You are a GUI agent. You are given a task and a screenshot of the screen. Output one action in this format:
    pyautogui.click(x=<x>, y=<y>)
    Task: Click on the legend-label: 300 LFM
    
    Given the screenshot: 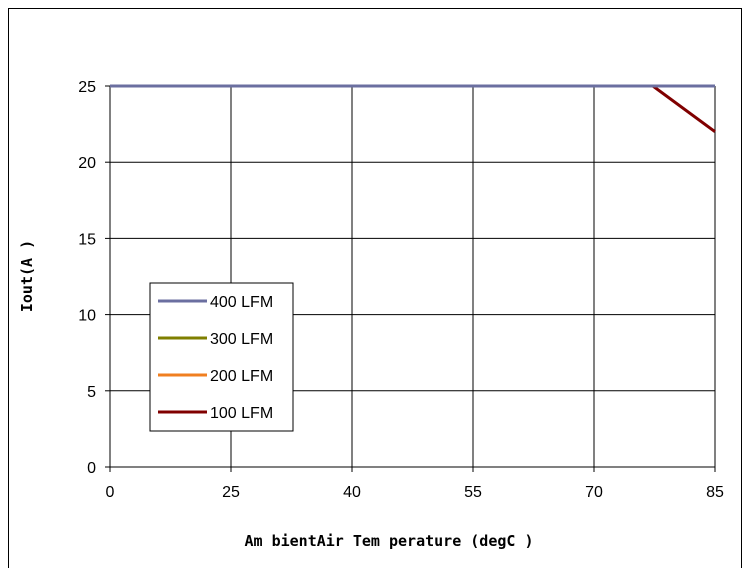 What is the action you would take?
    pyautogui.click(x=241, y=339)
    